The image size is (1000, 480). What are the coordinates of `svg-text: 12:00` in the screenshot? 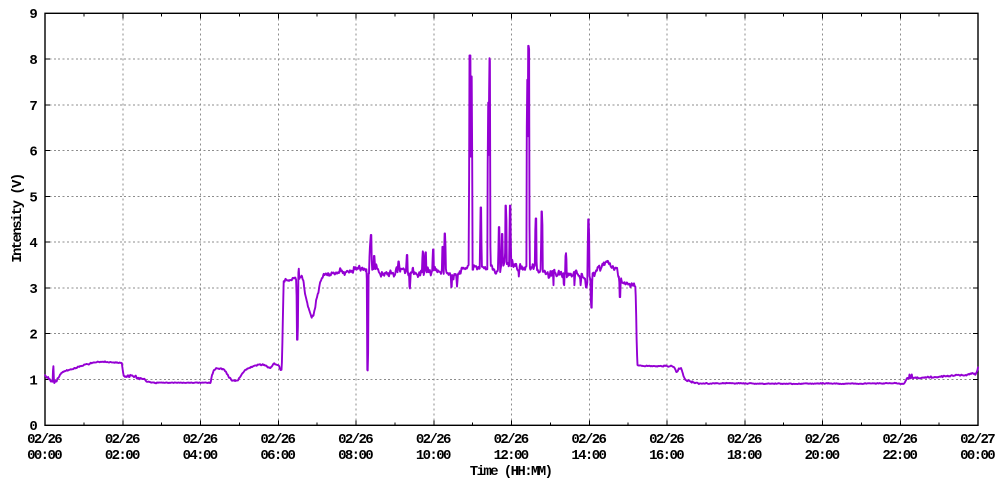 It's located at (511, 456).